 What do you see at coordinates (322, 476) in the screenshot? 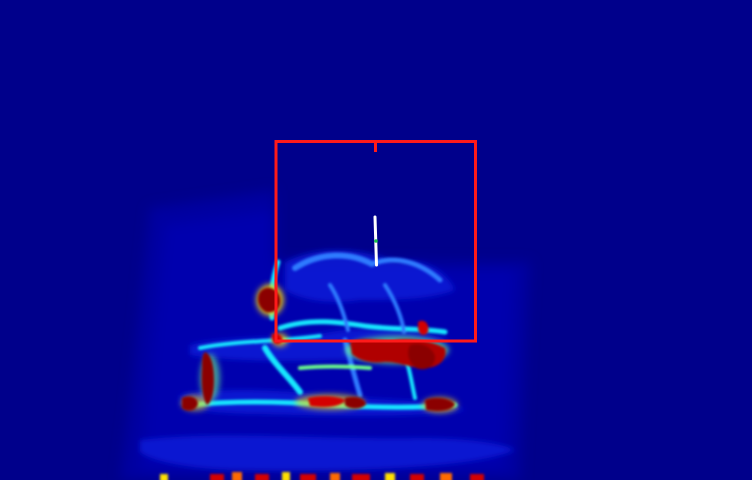
I see `bottom-edge-noise` at bounding box center [322, 476].